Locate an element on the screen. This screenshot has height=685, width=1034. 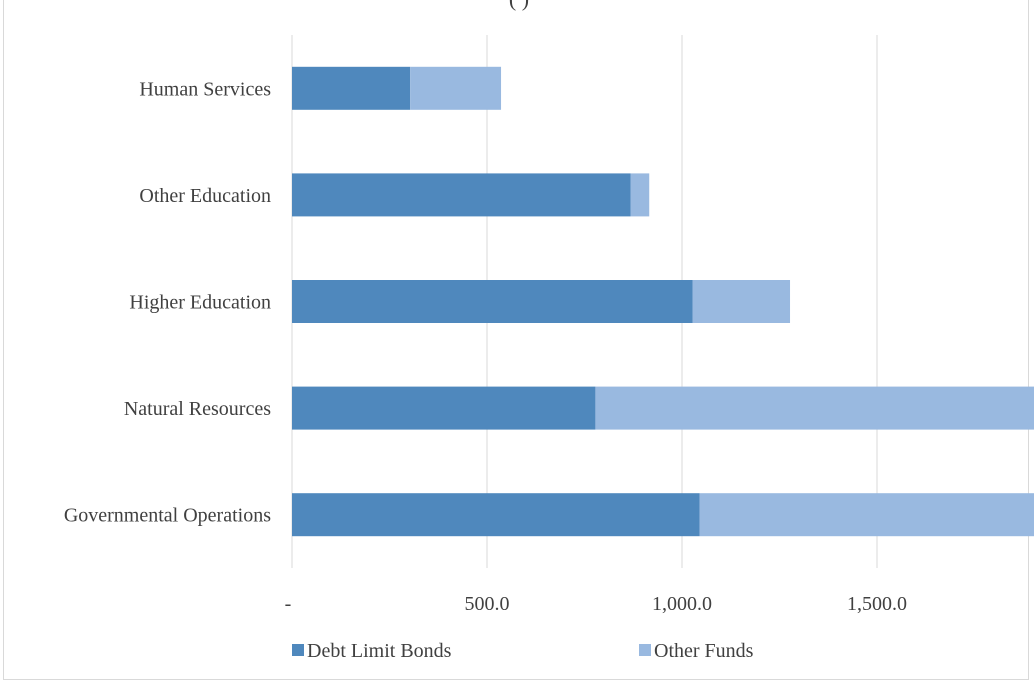
bar-debt-limit-bonds-other-education is located at coordinates (461, 195).